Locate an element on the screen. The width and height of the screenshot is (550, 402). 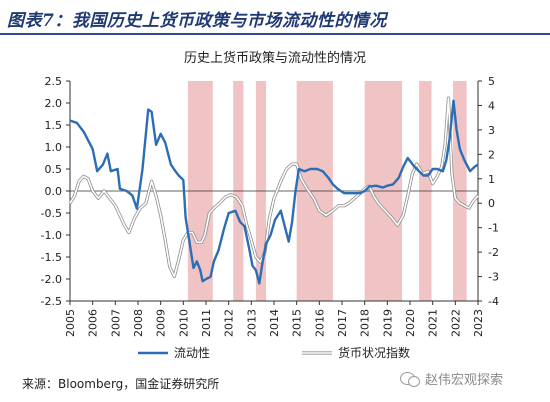
y-left-tick-label: 1.5 is located at coordinates (54, 125).